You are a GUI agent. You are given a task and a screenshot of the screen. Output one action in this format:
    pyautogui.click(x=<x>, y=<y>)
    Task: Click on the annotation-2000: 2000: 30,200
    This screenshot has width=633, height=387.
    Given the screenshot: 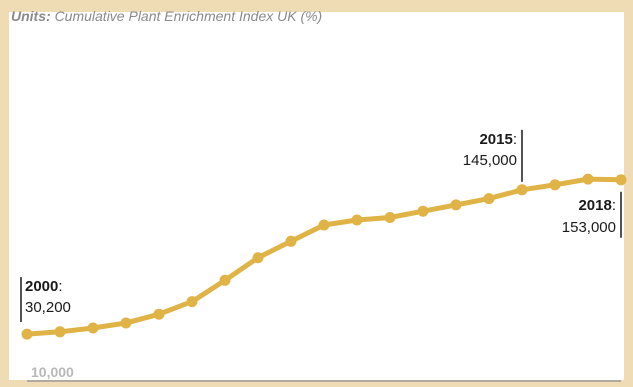 What is the action you would take?
    pyautogui.click(x=45, y=300)
    